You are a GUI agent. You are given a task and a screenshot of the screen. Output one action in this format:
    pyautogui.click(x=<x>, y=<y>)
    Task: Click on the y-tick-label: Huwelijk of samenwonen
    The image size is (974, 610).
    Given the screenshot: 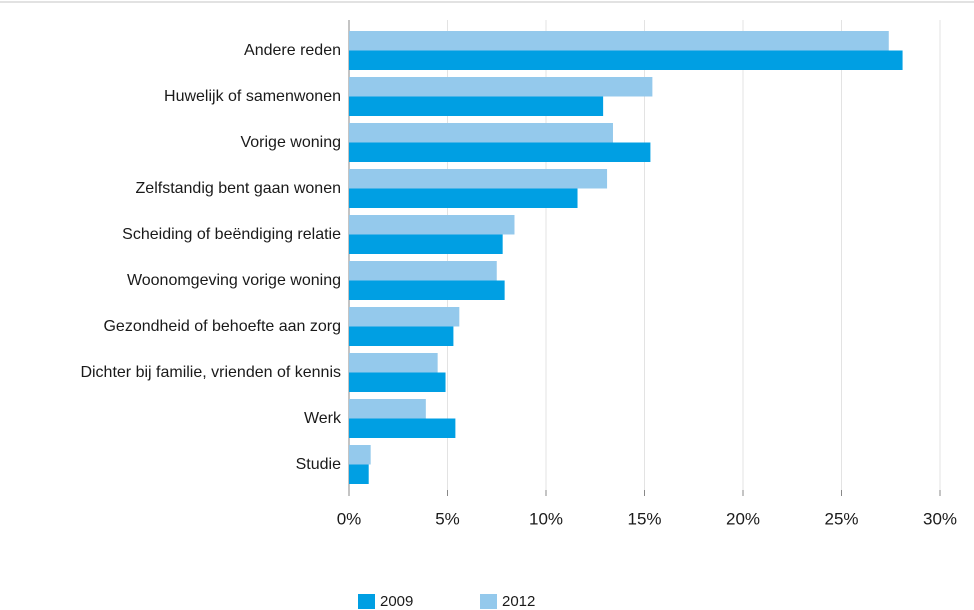 What is the action you would take?
    pyautogui.click(x=252, y=96)
    